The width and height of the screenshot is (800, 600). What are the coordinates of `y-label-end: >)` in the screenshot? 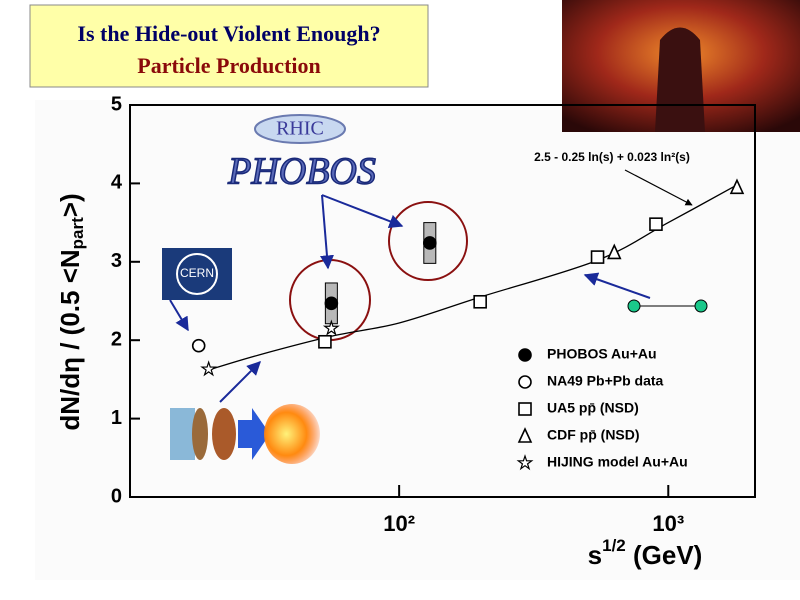 It's located at (70, 205).